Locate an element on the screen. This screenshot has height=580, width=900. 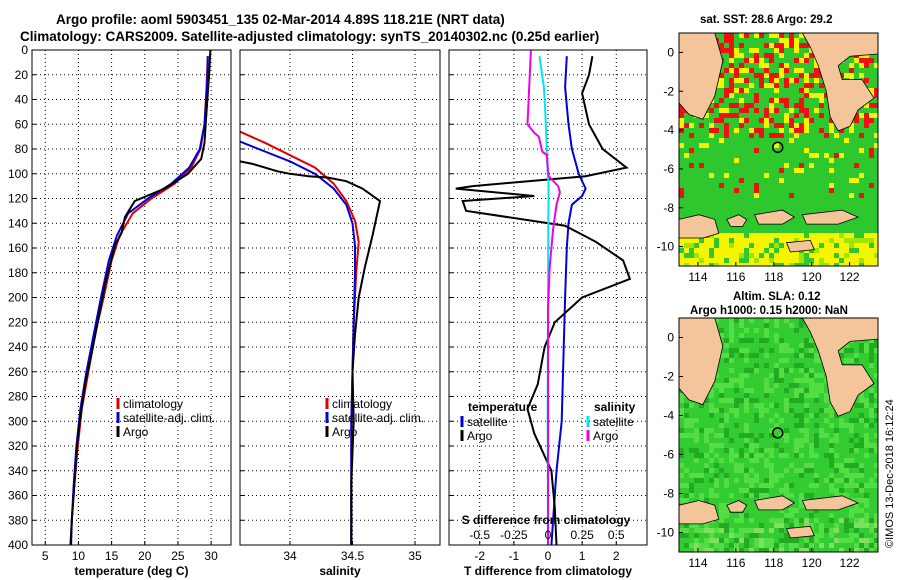
legend-title: temperature is located at coordinates (503, 407).